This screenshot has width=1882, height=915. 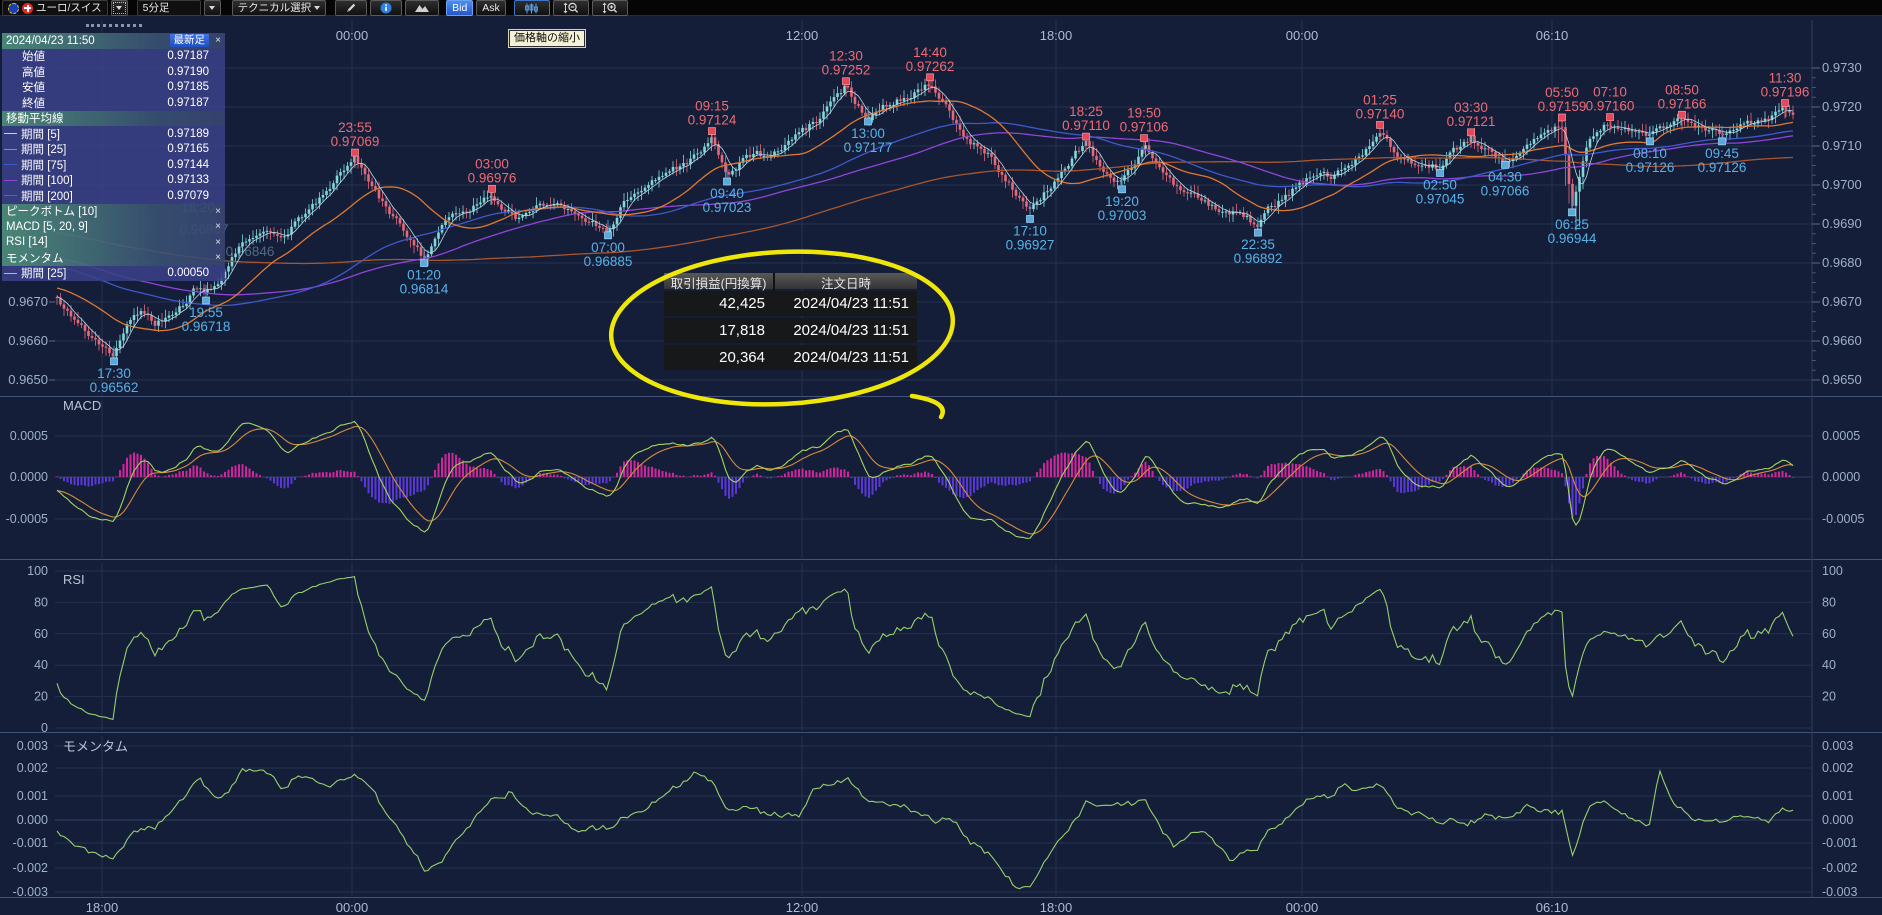 I want to click on ma-value: 0.97165, so click(x=188, y=149).